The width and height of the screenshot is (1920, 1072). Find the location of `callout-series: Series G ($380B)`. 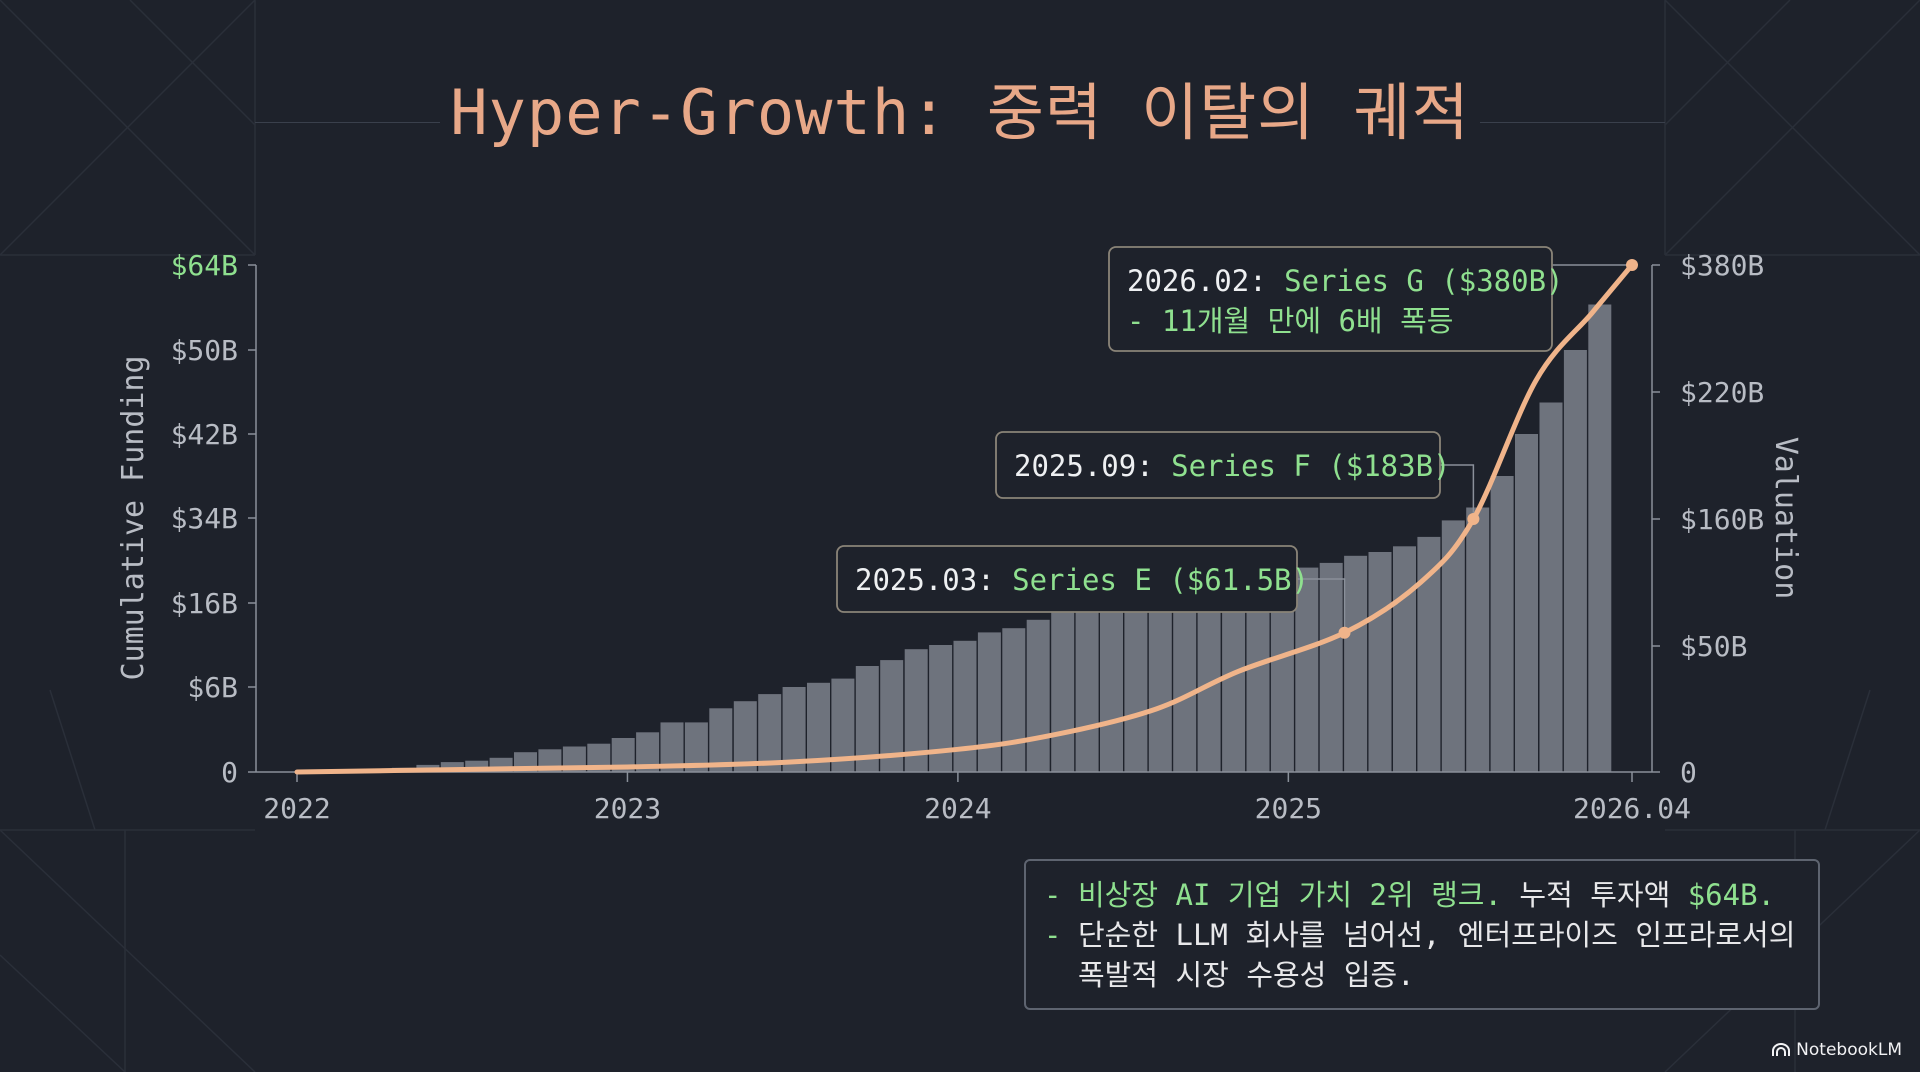

callout-series: Series G ($380B) is located at coordinates (1423, 281).